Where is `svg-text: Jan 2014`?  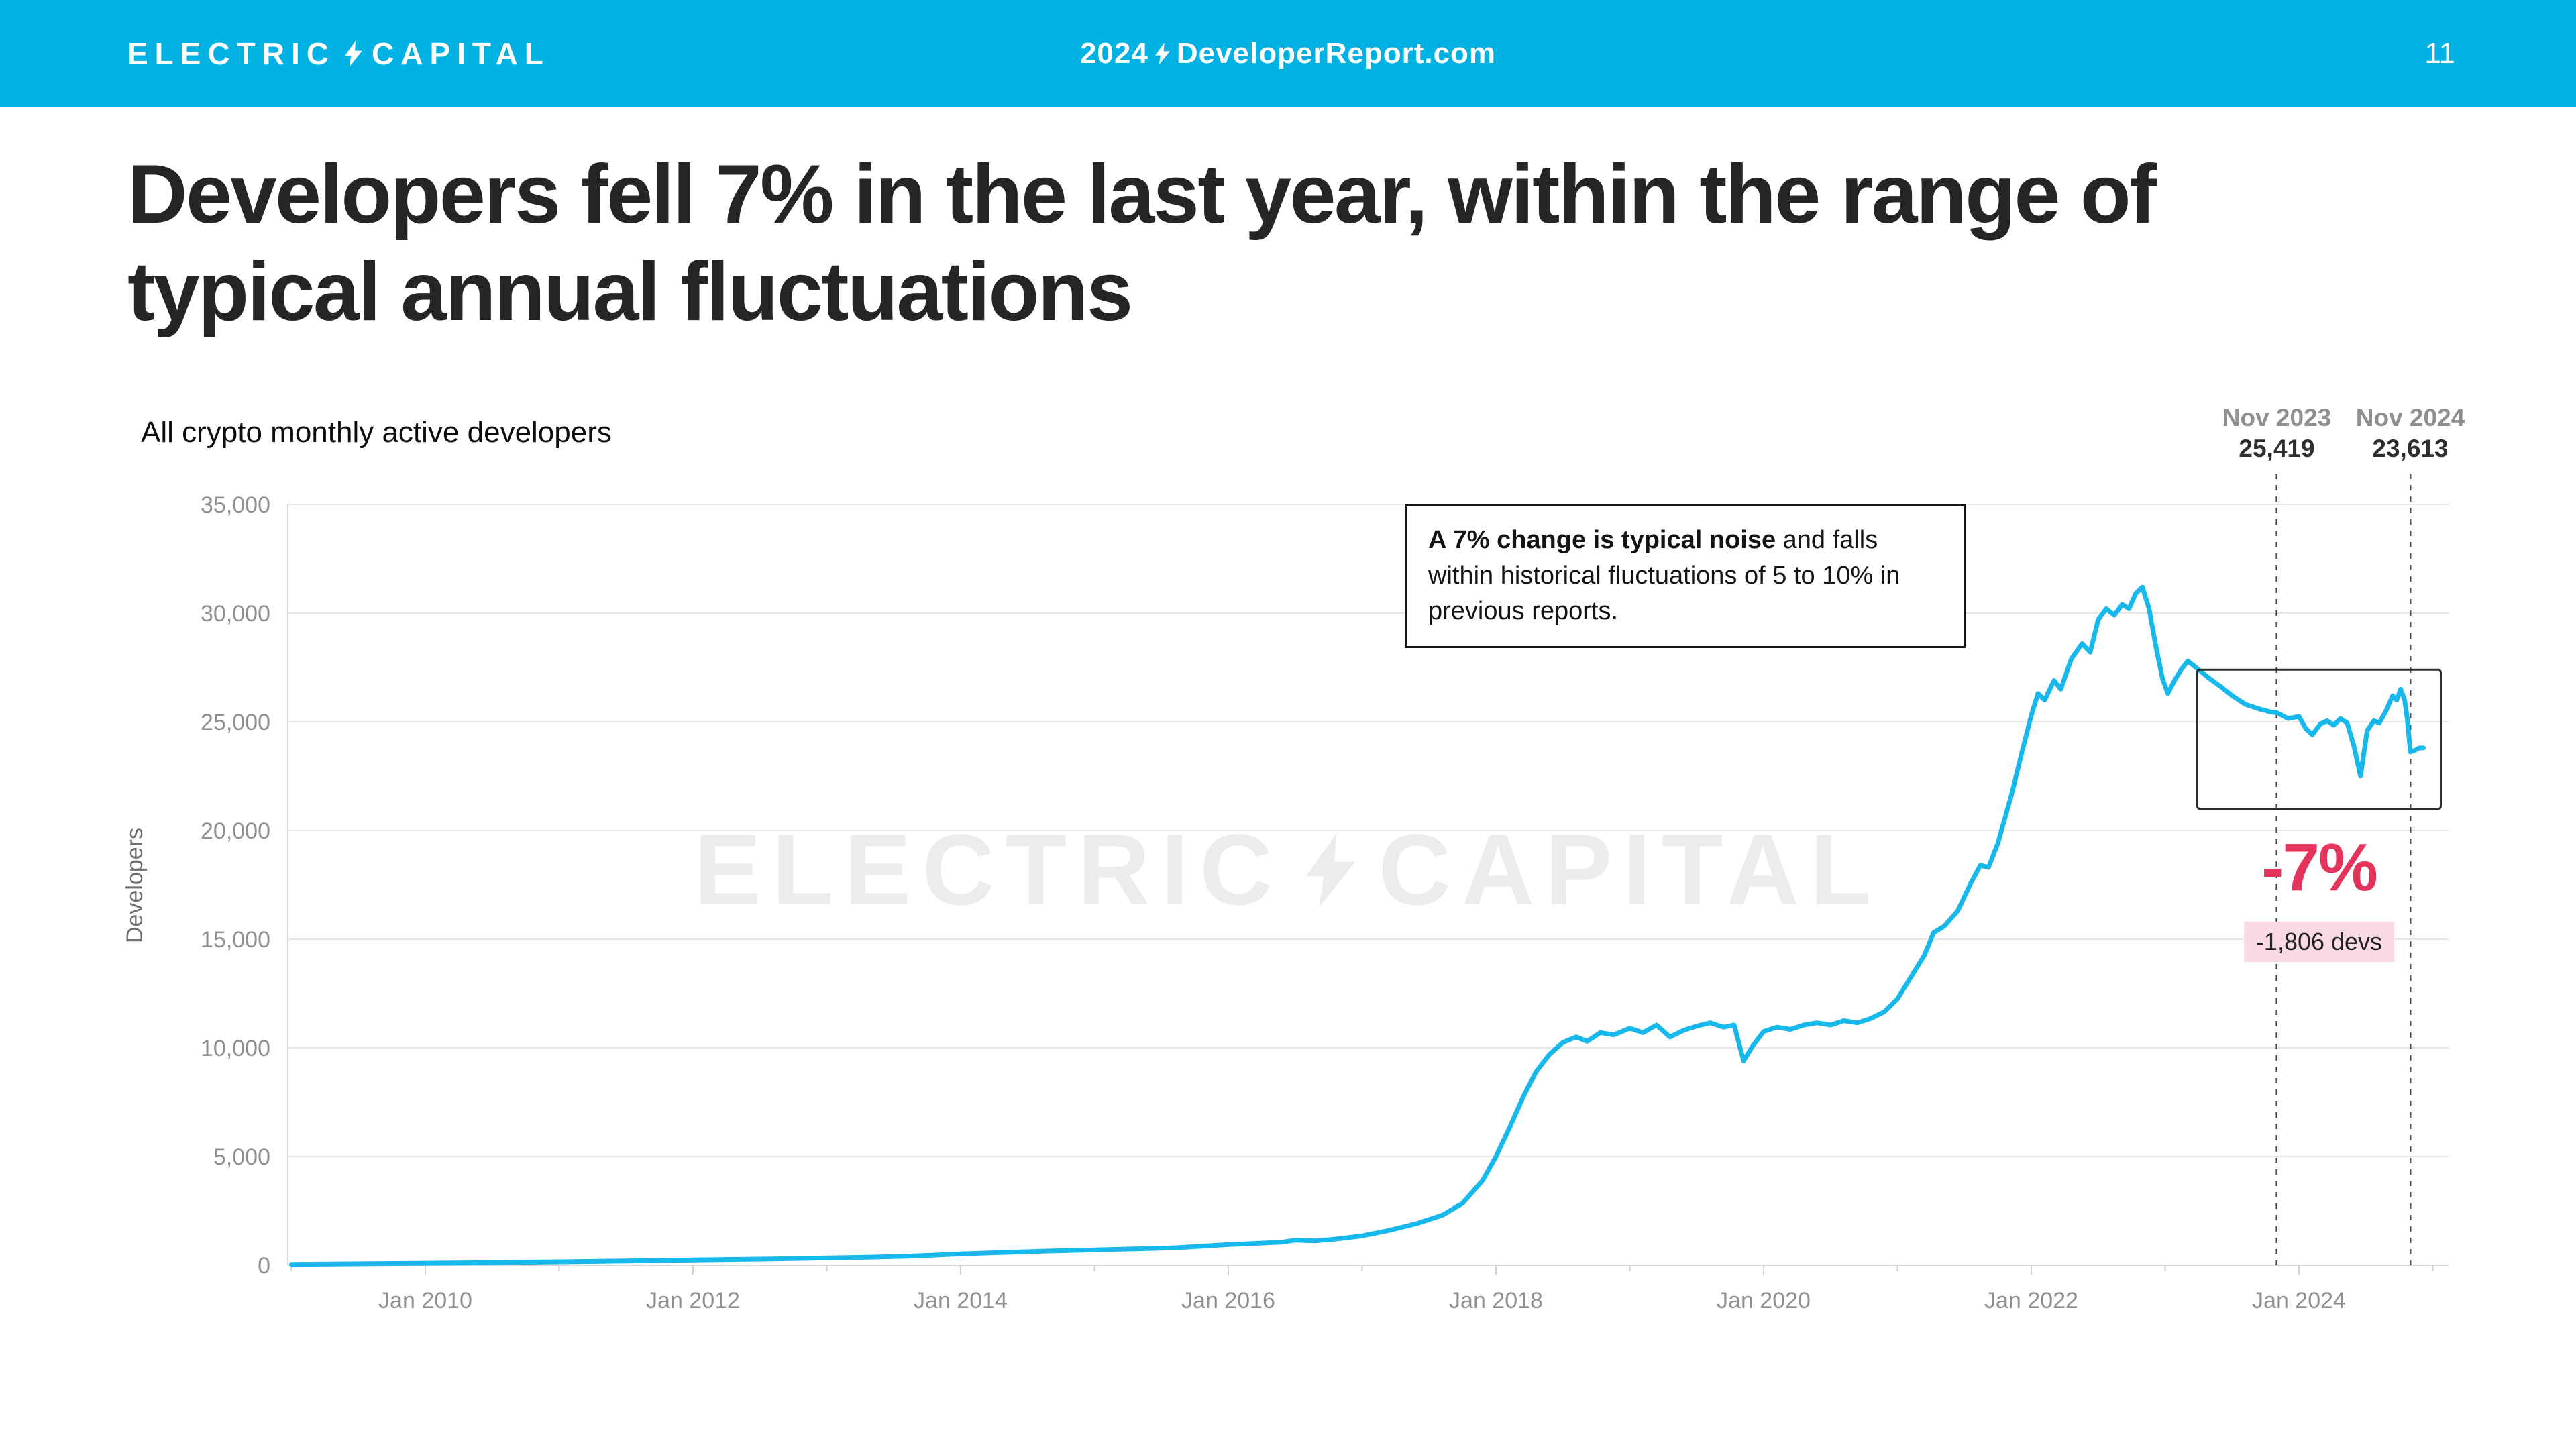
svg-text: Jan 2014 is located at coordinates (961, 1300).